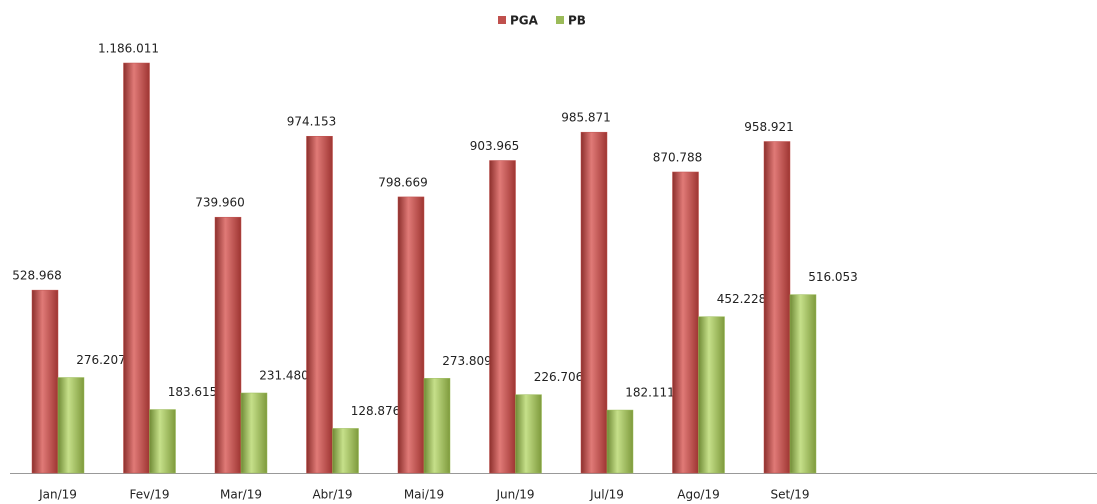  I want to click on value-label: 870.788, so click(678, 157).